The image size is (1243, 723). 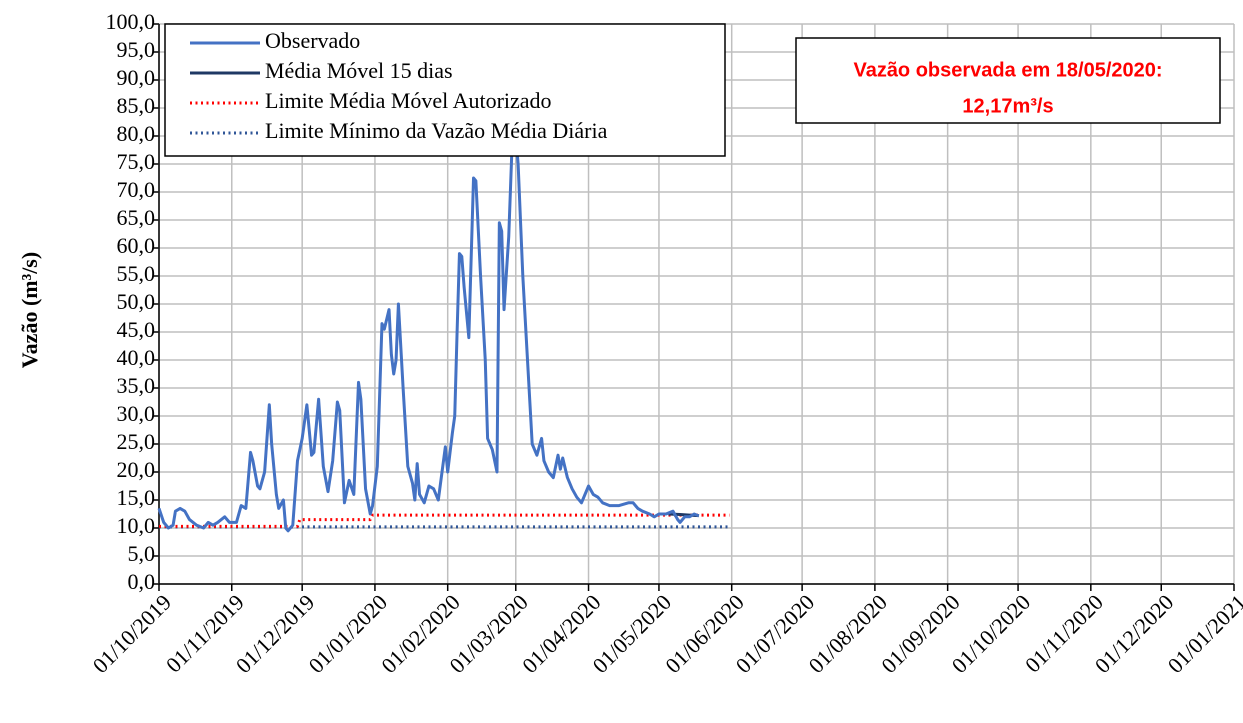 What do you see at coordinates (136, 217) in the screenshot?
I see `y-tick-label: 65,0` at bounding box center [136, 217].